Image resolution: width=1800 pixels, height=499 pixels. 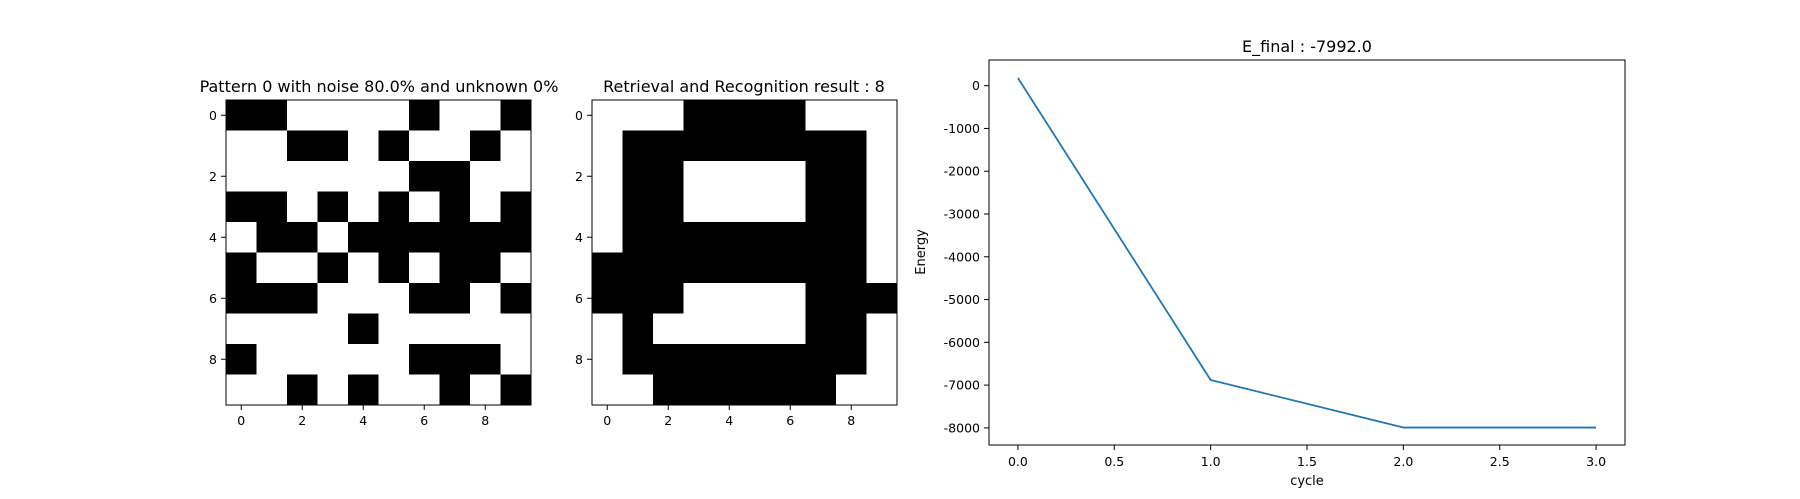 I want to click on y-tick-label: -2000, so click(x=962, y=171).